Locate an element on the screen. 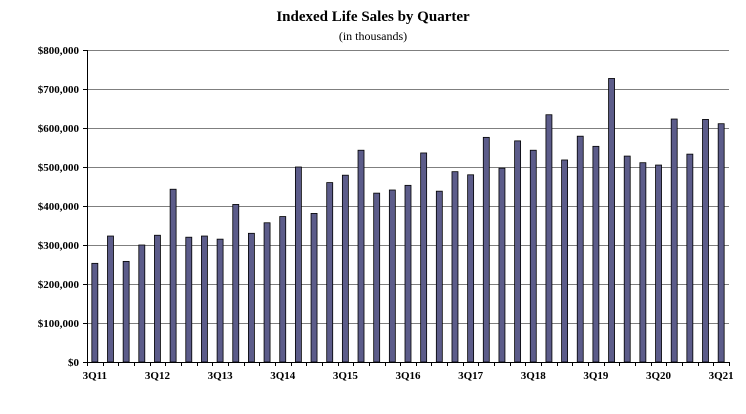  y-tick-label: $500,000 is located at coordinates (59, 168).